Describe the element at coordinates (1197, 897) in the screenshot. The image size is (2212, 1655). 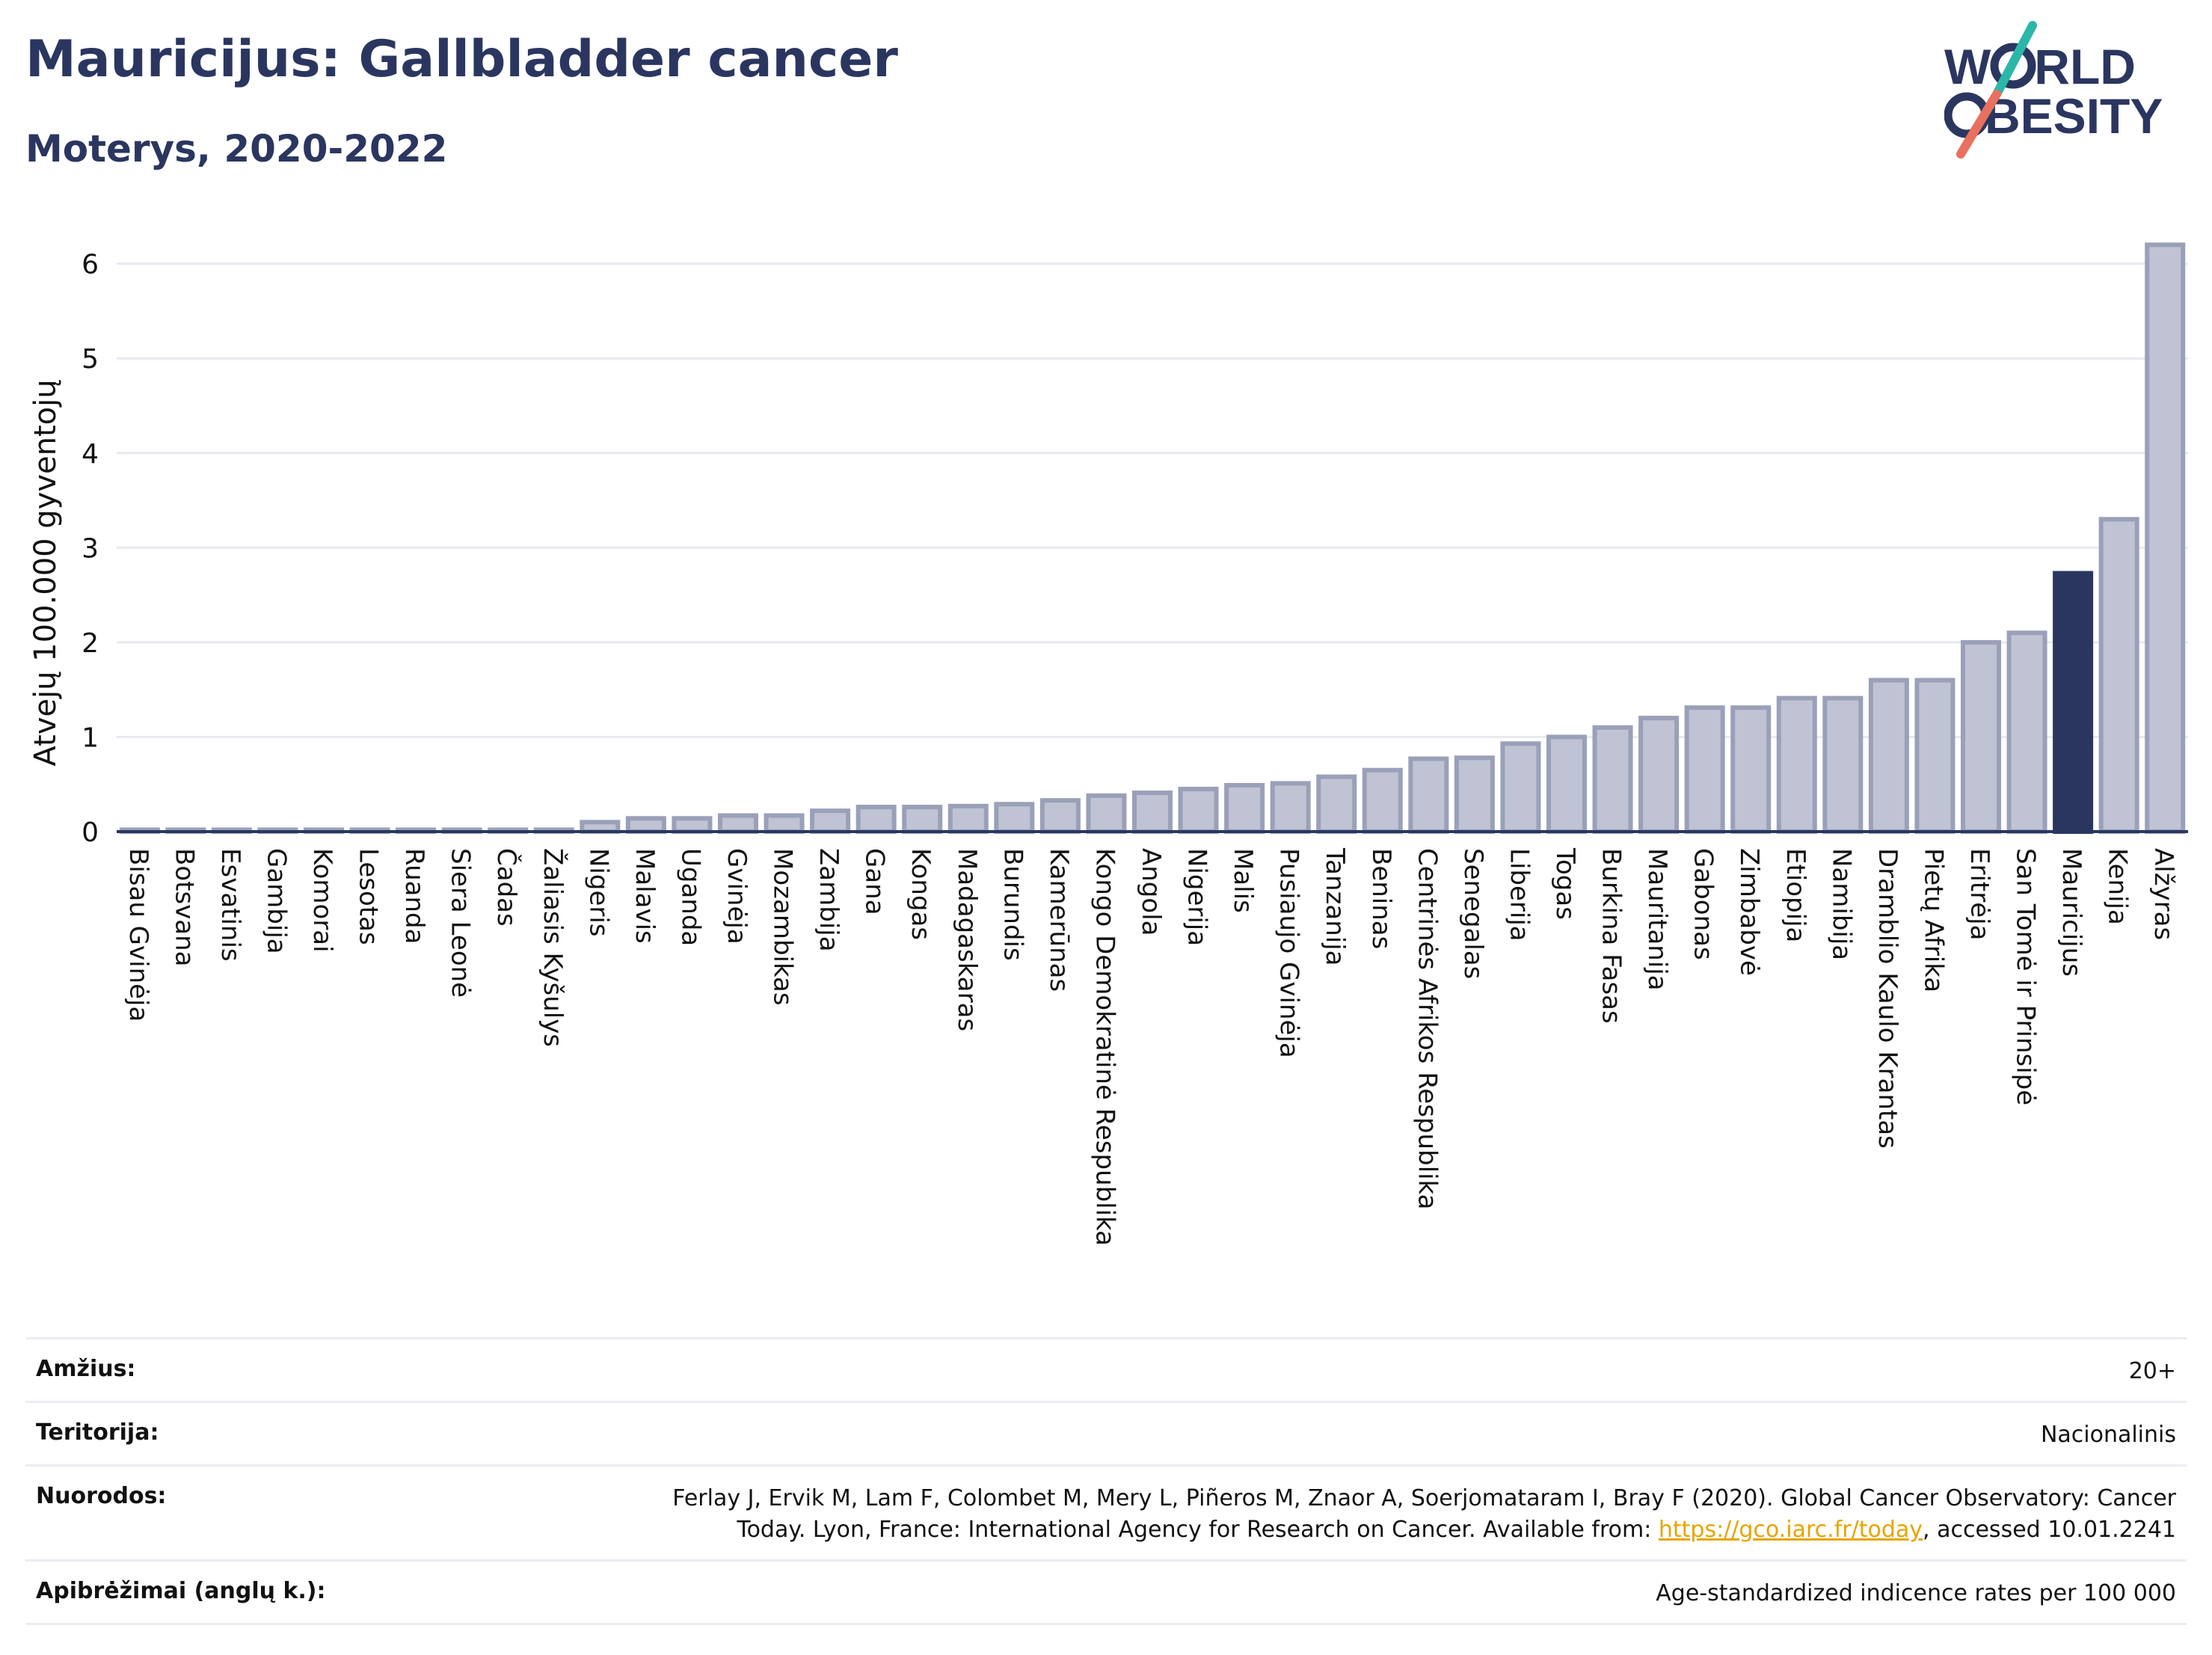
I see `x-tick-label: Nigerija` at that location.